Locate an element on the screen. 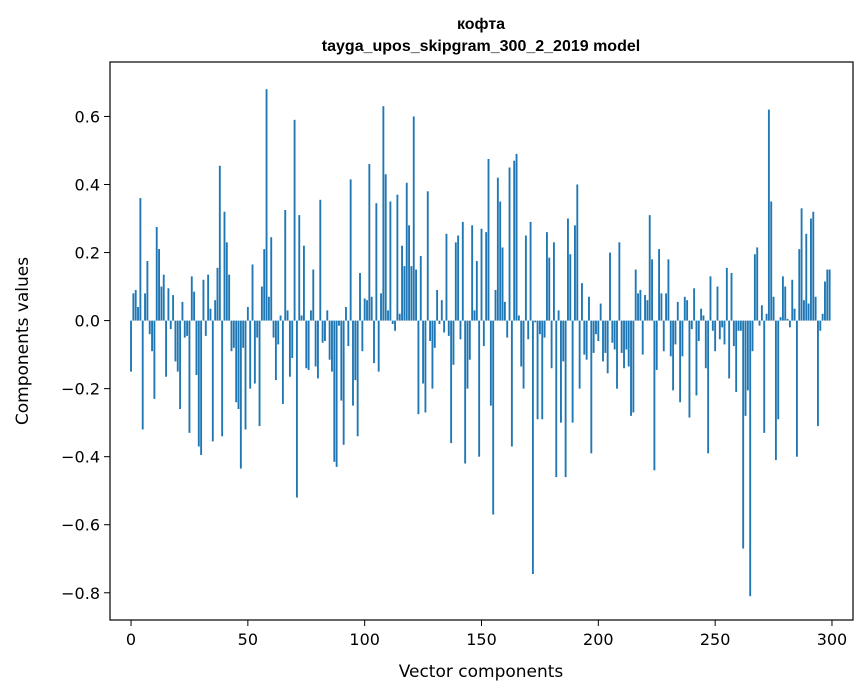 The width and height of the screenshot is (867, 696). y-tick-label: −0.2 is located at coordinates (80, 389).